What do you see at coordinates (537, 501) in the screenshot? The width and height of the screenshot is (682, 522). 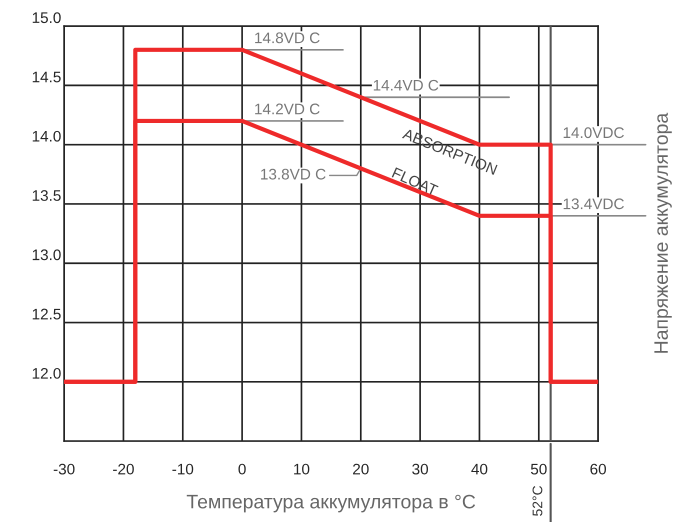 I see `ref-line-label: 52°C` at bounding box center [537, 501].